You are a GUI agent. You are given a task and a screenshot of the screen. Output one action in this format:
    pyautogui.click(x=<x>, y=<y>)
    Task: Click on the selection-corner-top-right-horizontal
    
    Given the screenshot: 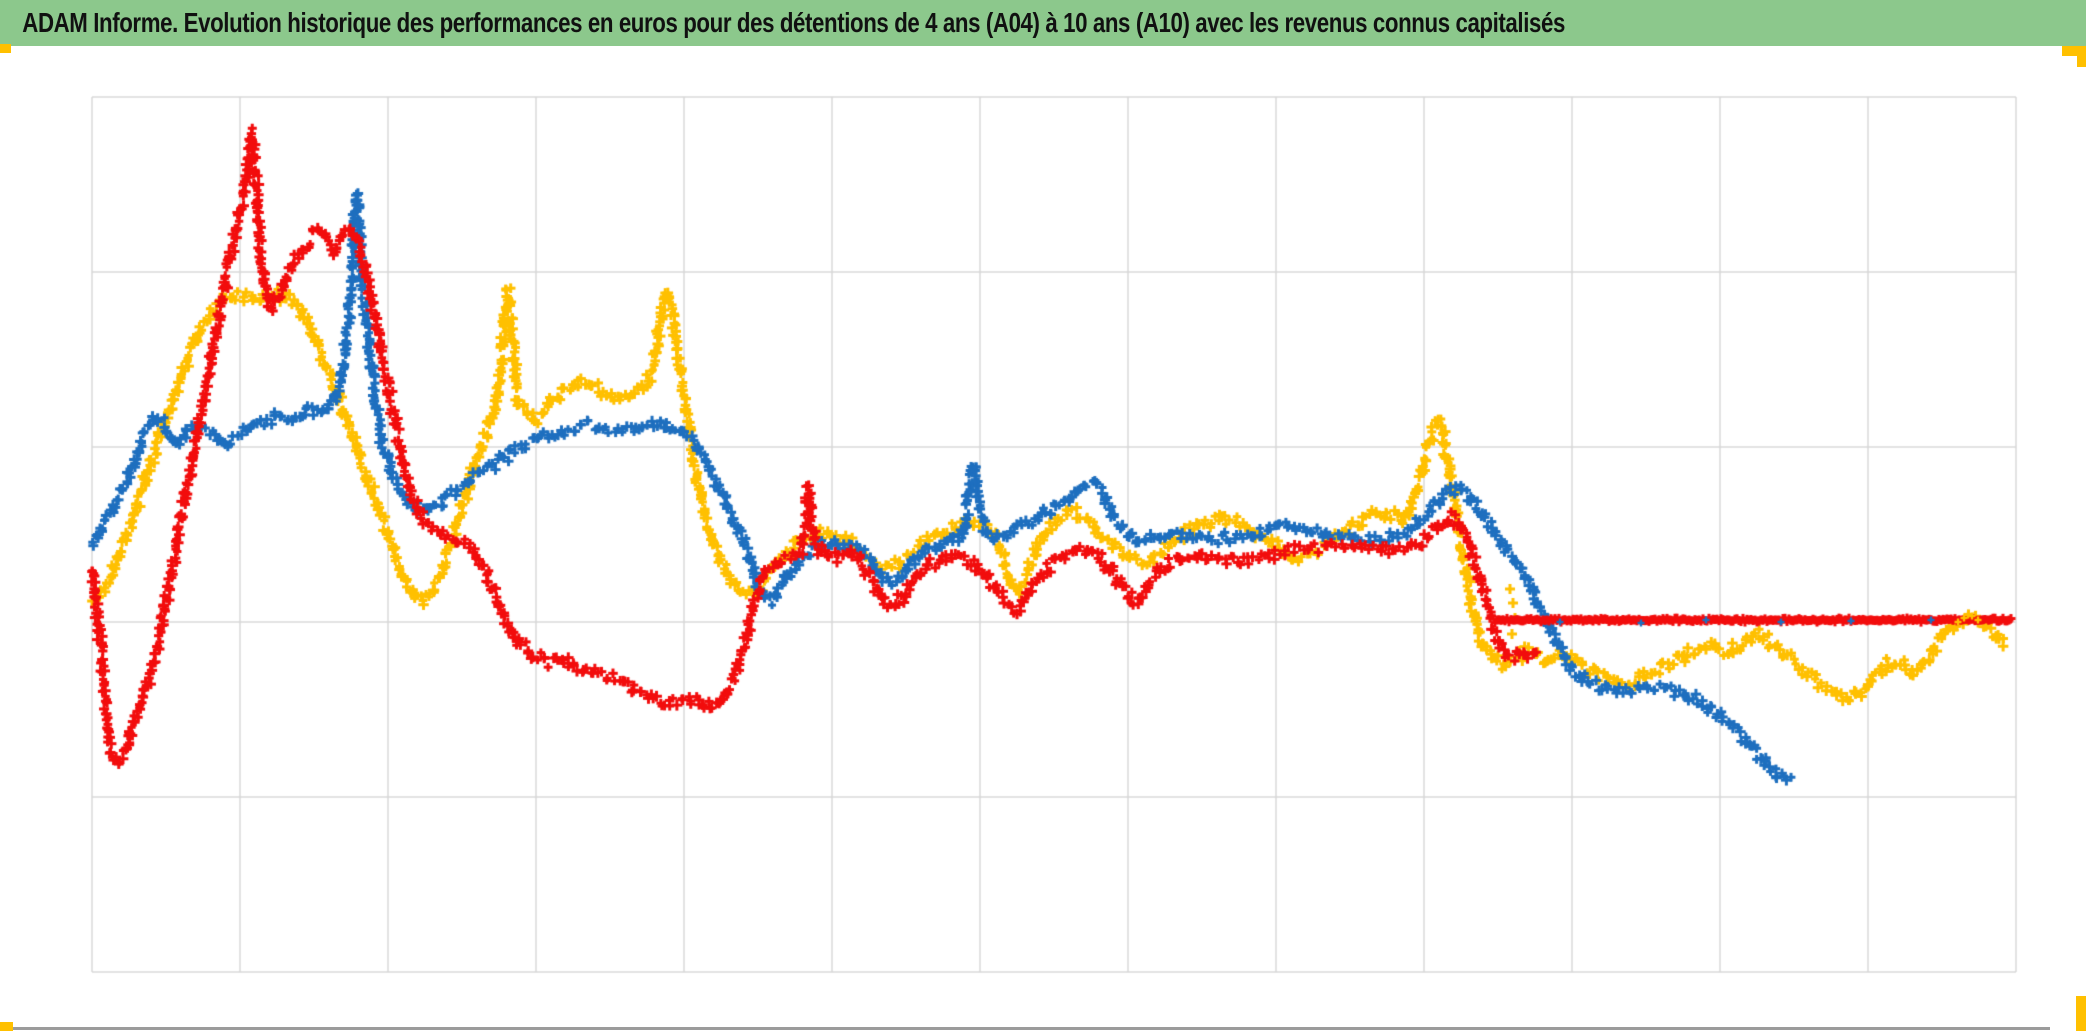 What is the action you would take?
    pyautogui.click(x=2074, y=51)
    